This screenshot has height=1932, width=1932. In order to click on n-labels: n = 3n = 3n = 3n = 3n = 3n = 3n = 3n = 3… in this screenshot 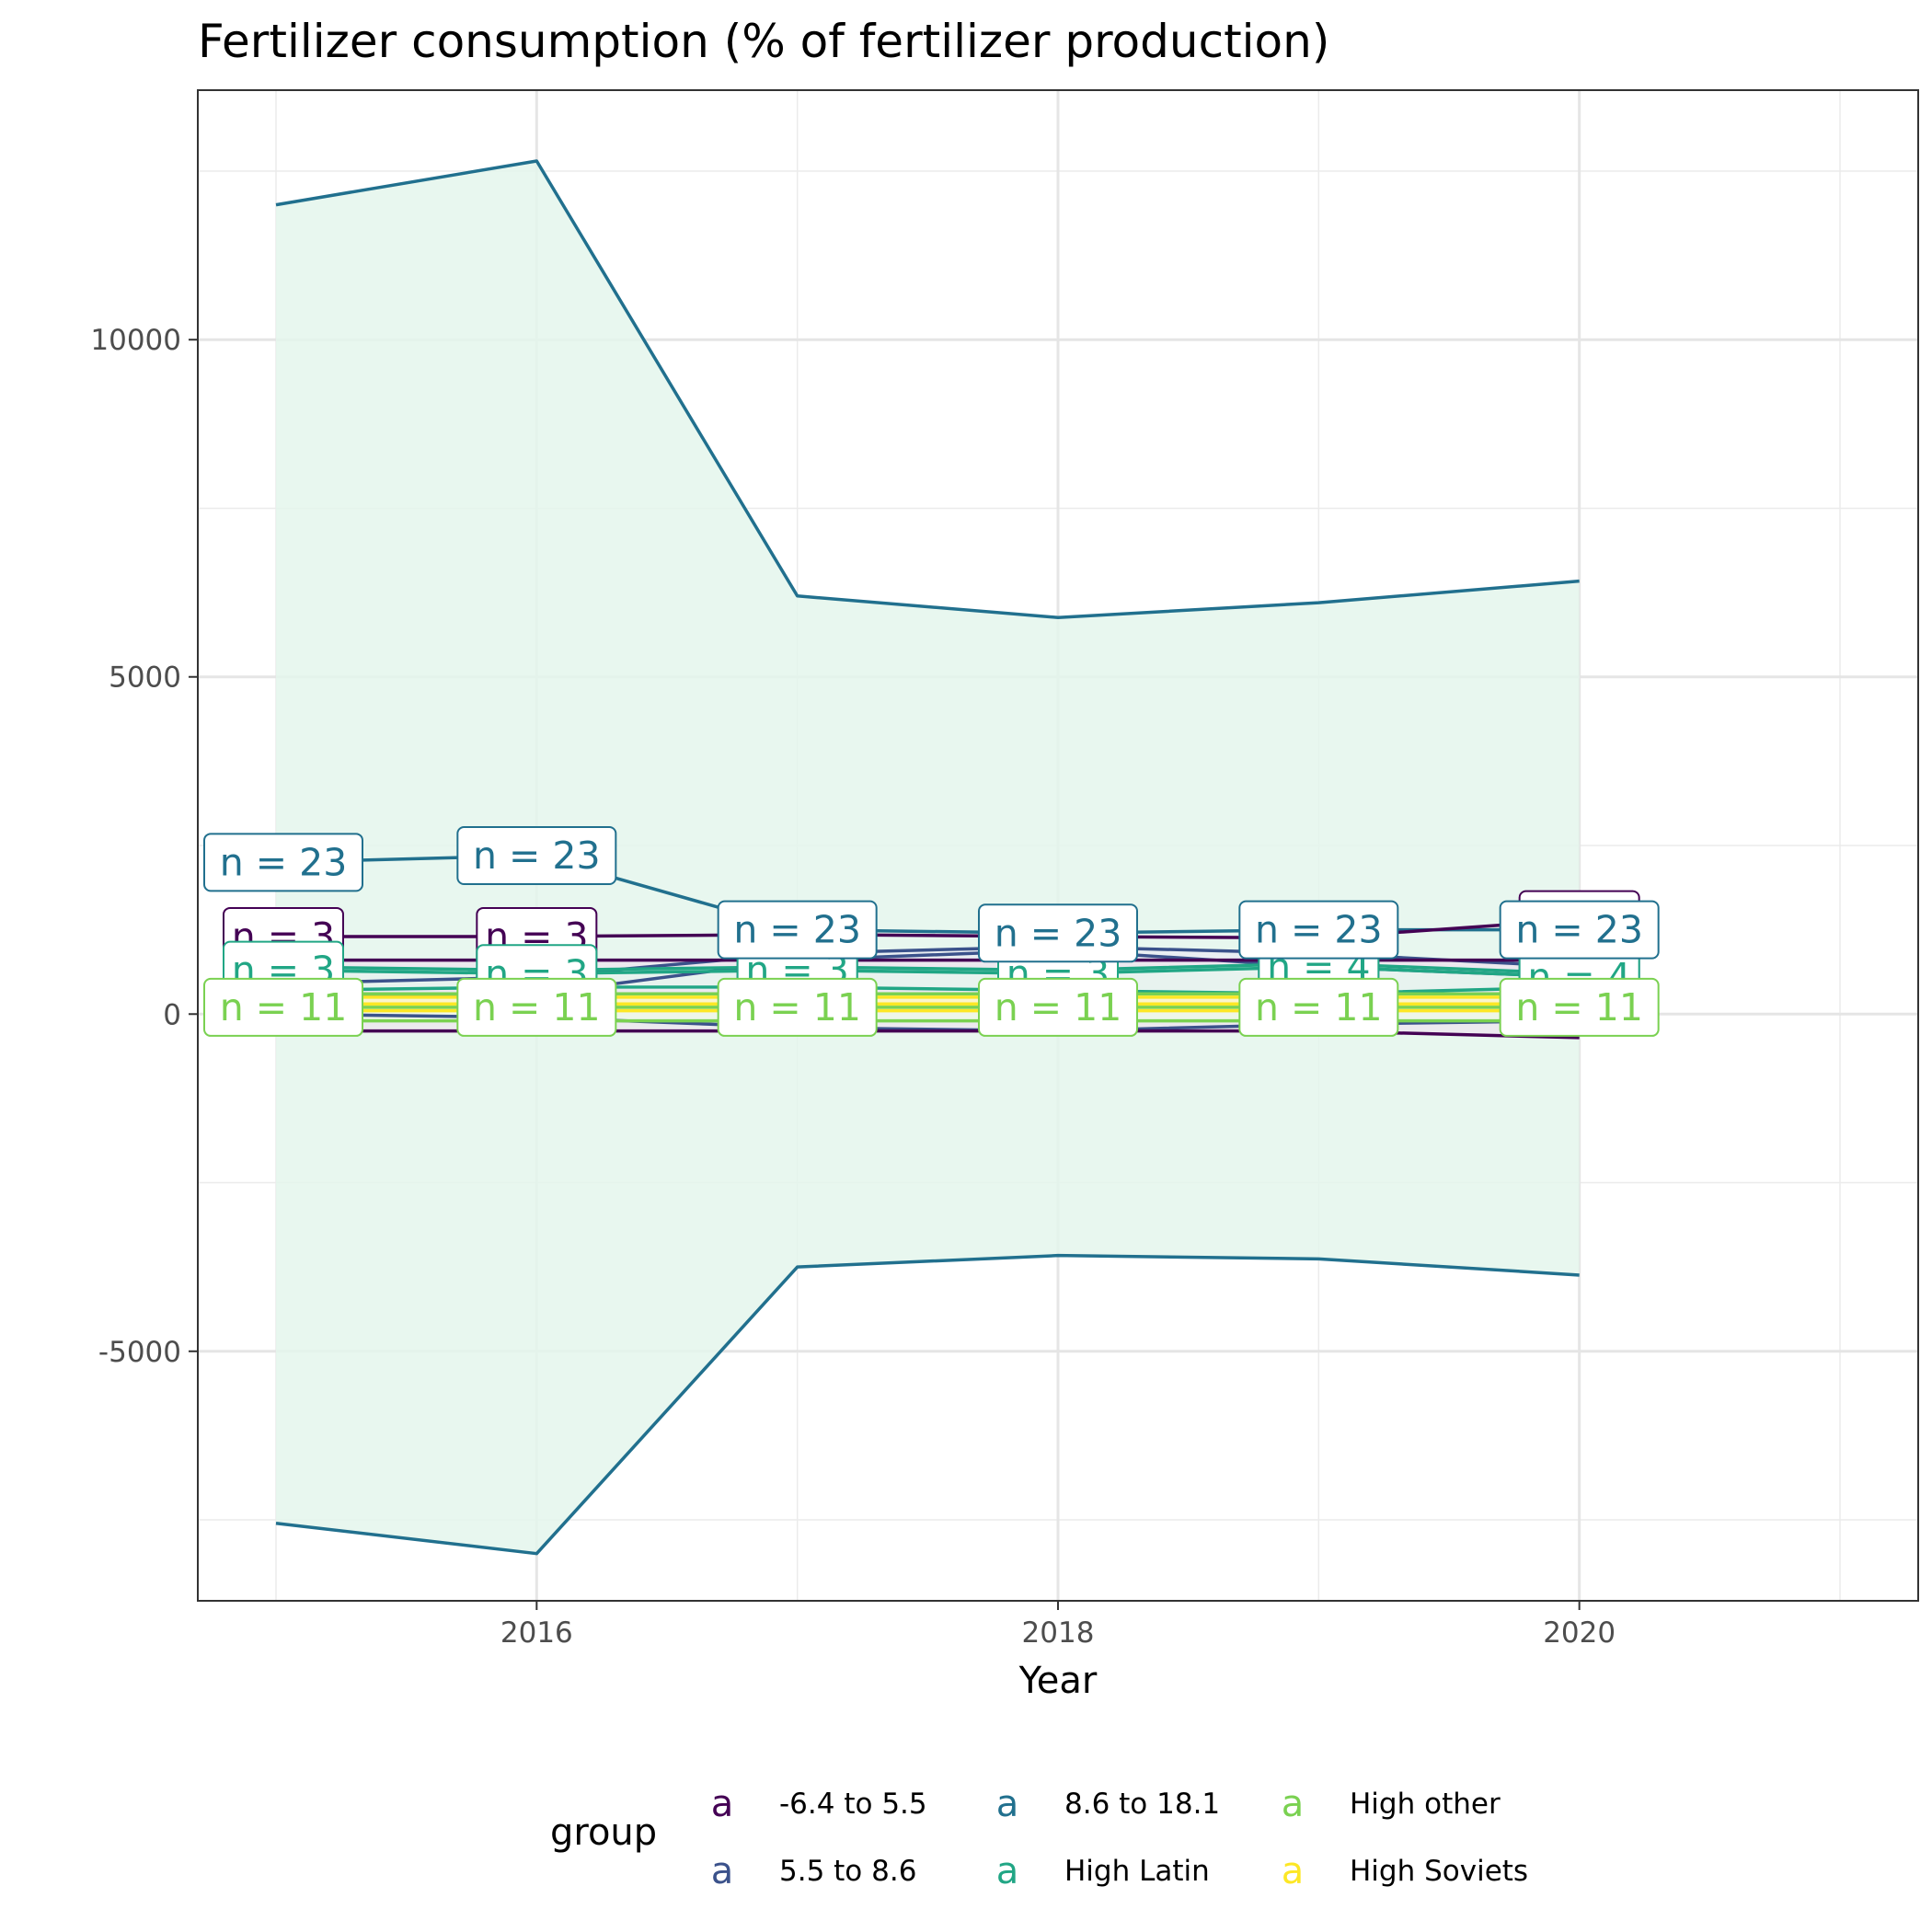, I will do `click(931, 931)`.